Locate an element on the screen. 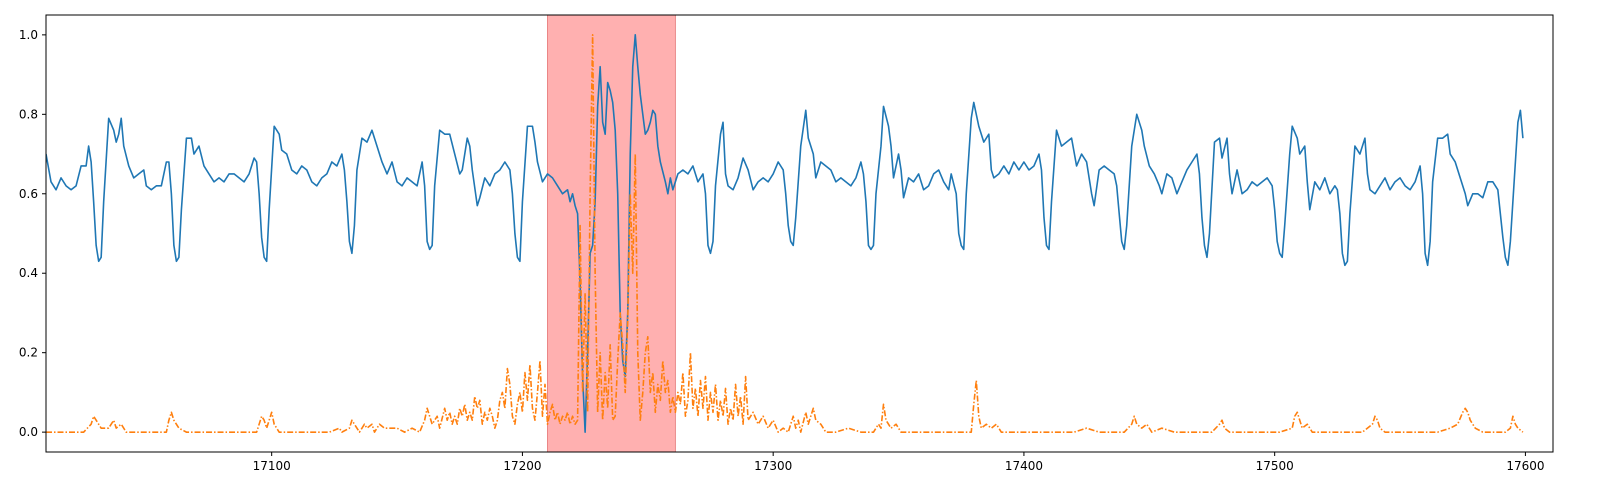 Image resolution: width=1600 pixels, height=500 pixels. x-tick-label: 17100 is located at coordinates (272, 466).